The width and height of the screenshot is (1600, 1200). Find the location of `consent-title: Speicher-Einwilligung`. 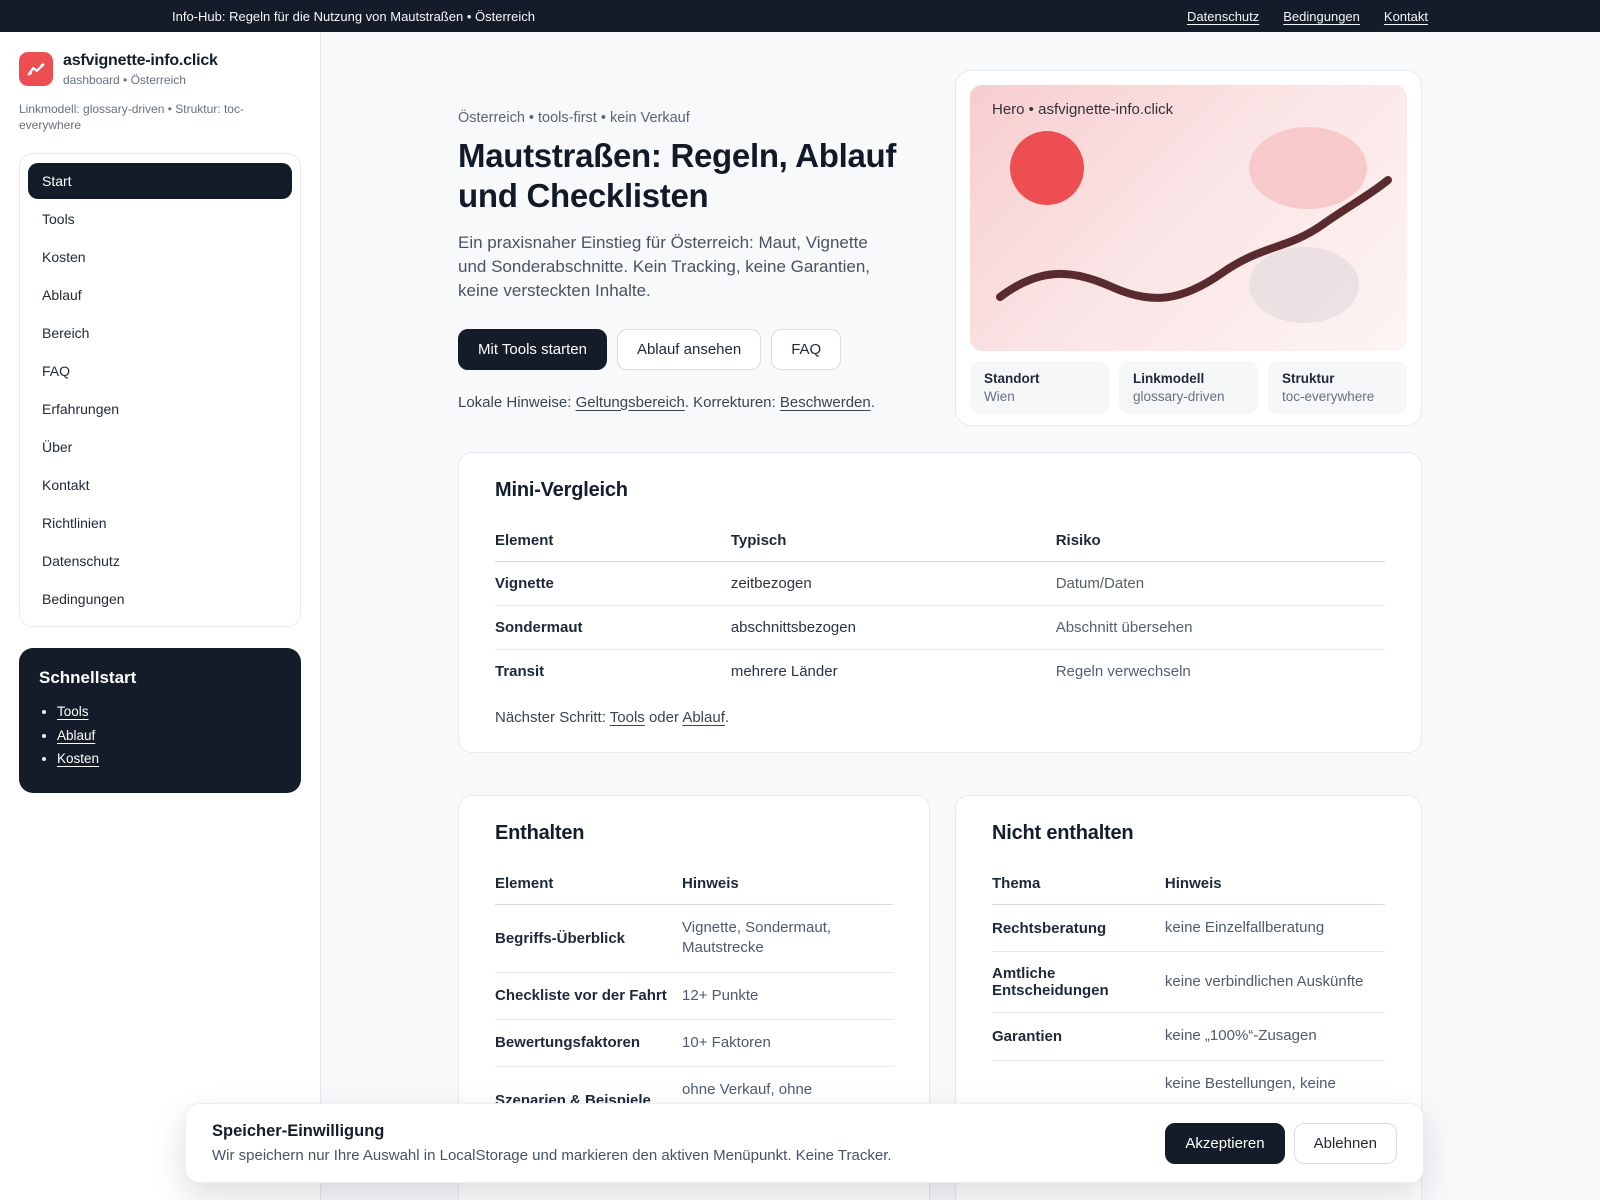

consent-title: Speicher-Einwilligung is located at coordinates (298, 1131).